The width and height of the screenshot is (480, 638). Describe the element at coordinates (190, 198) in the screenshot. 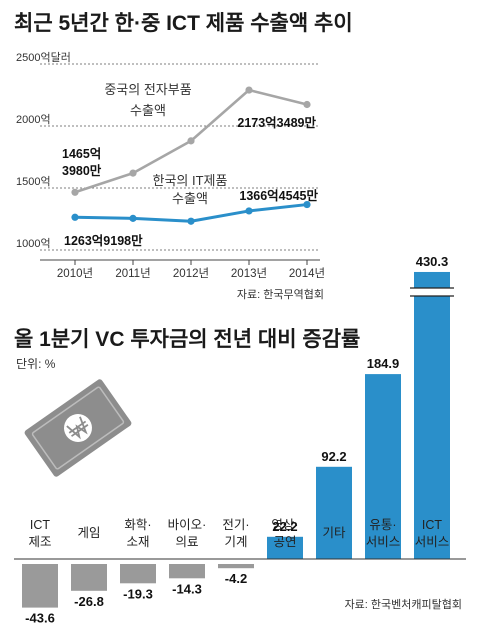

I see `series-name-1: 수출액` at that location.